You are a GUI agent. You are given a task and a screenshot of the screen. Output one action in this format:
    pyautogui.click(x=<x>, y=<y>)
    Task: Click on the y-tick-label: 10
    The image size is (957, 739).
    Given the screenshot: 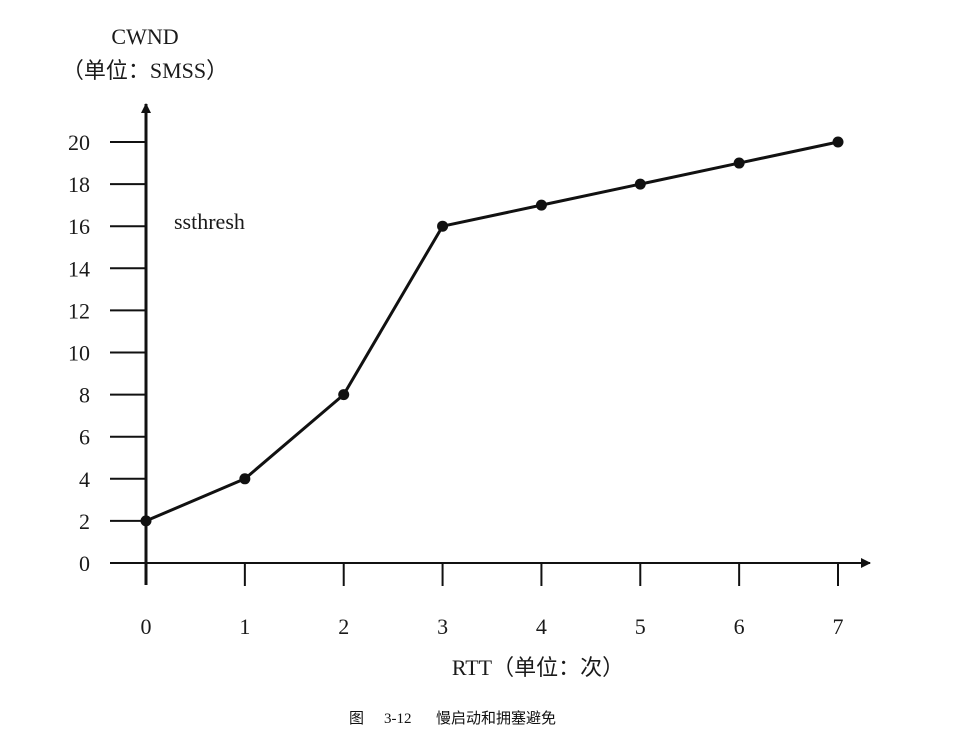 What is the action you would take?
    pyautogui.click(x=79, y=353)
    